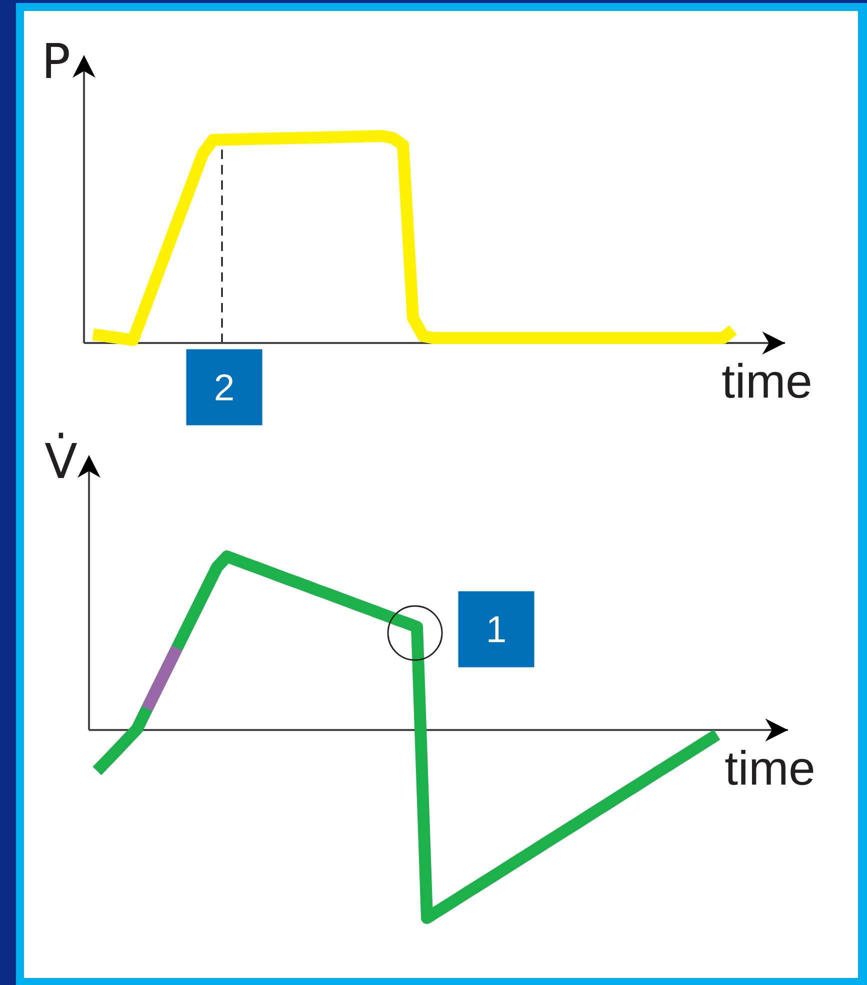 The image size is (867, 985). What do you see at coordinates (496, 629) in the screenshot?
I see `annotation: 1` at bounding box center [496, 629].